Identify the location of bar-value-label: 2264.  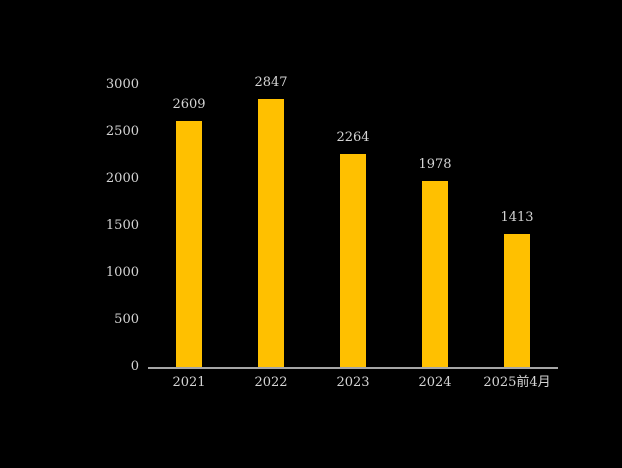
(353, 137).